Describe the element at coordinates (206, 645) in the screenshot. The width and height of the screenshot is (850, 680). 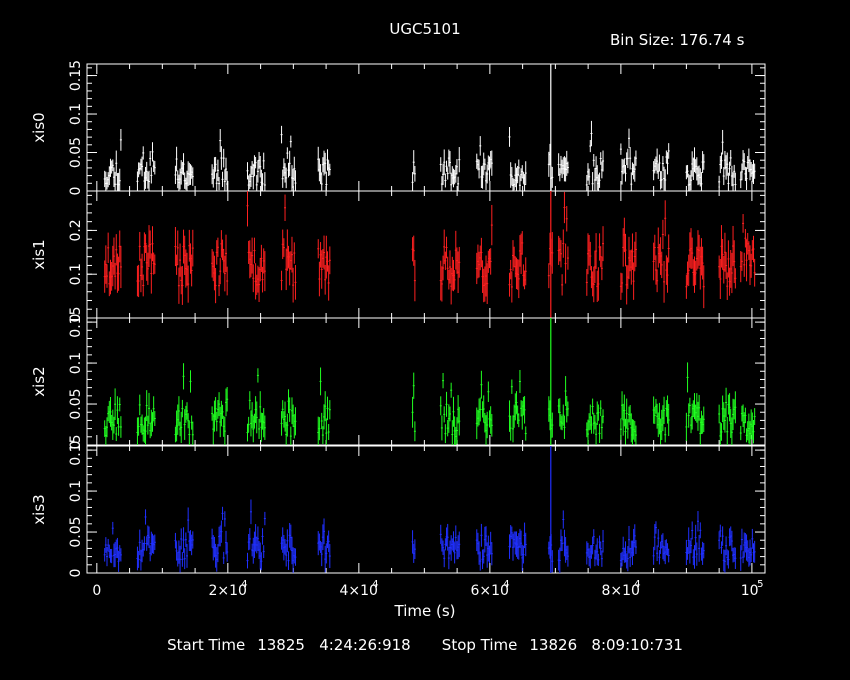
I see `start-time-label: Start Time` at that location.